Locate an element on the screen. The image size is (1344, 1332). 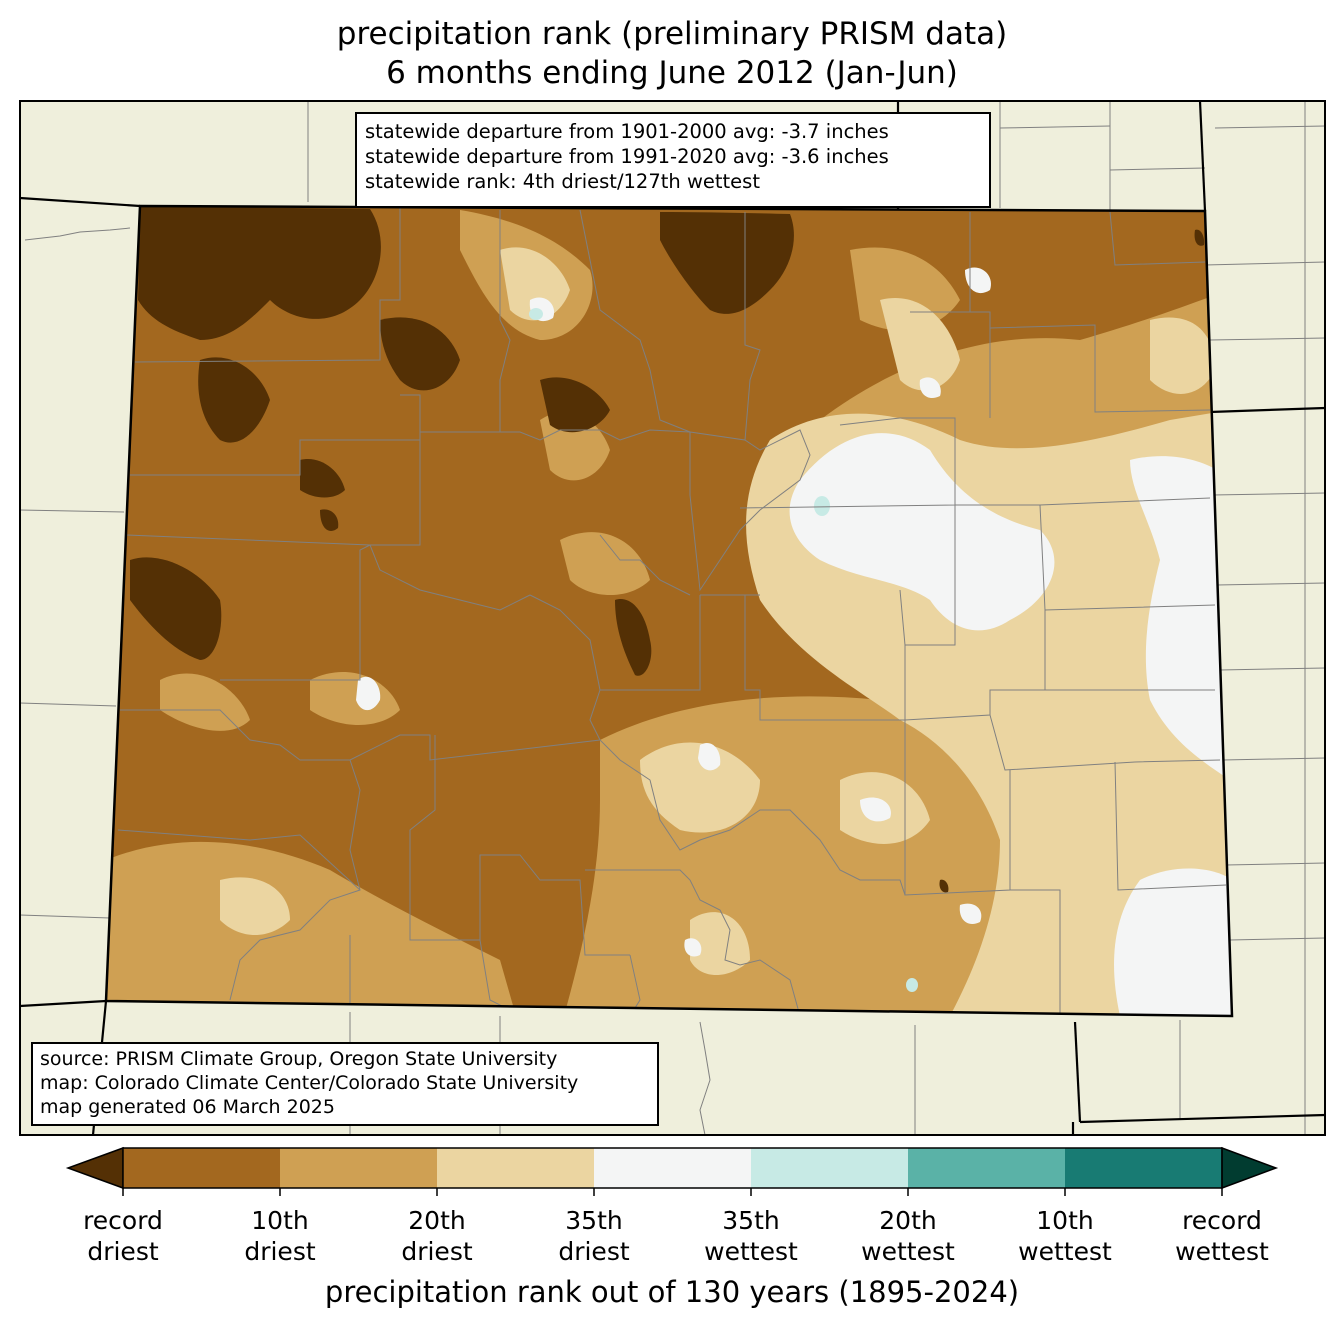
colorbar-tick-label-4: 35th driest is located at coordinates (594, 1236).